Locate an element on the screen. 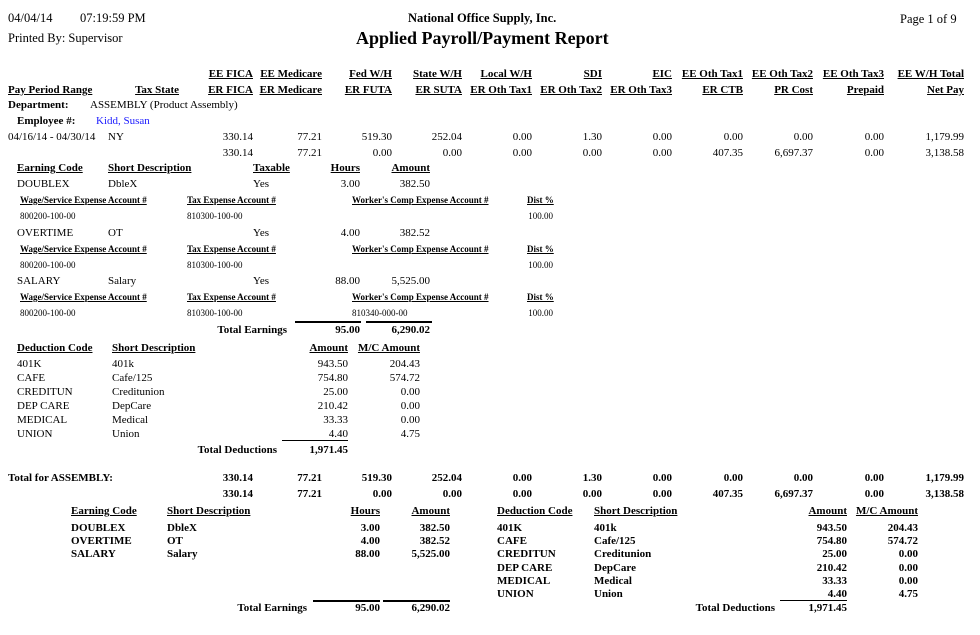 This screenshot has width=980, height=635. amount-cell: 407.35 is located at coordinates (727, 494).